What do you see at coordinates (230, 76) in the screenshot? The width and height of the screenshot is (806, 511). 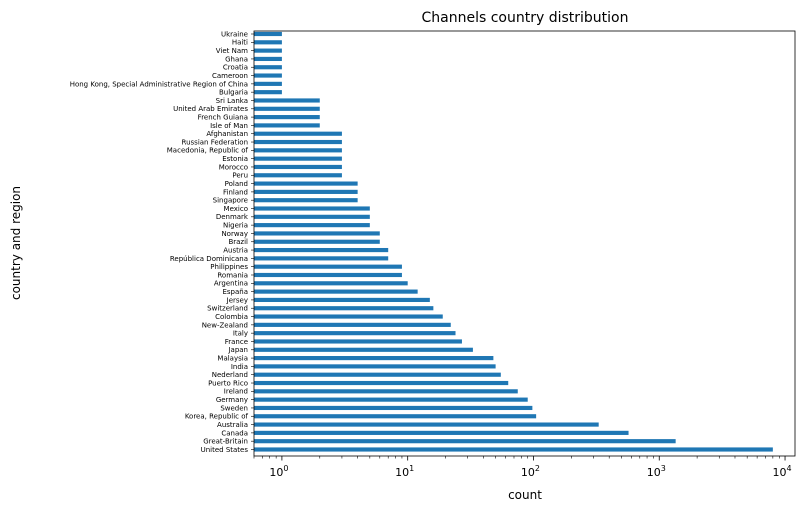 I see `y-tick-label: Cameroon` at bounding box center [230, 76].